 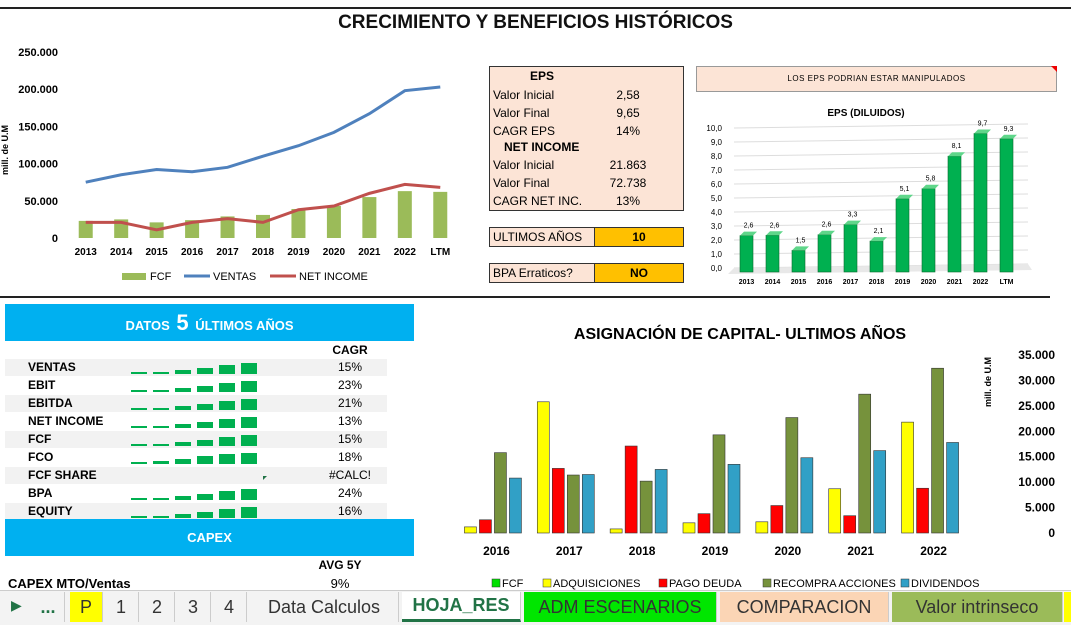 What do you see at coordinates (586, 131) in the screenshot?
I see `eps-row: CAGR EPS 14%` at bounding box center [586, 131].